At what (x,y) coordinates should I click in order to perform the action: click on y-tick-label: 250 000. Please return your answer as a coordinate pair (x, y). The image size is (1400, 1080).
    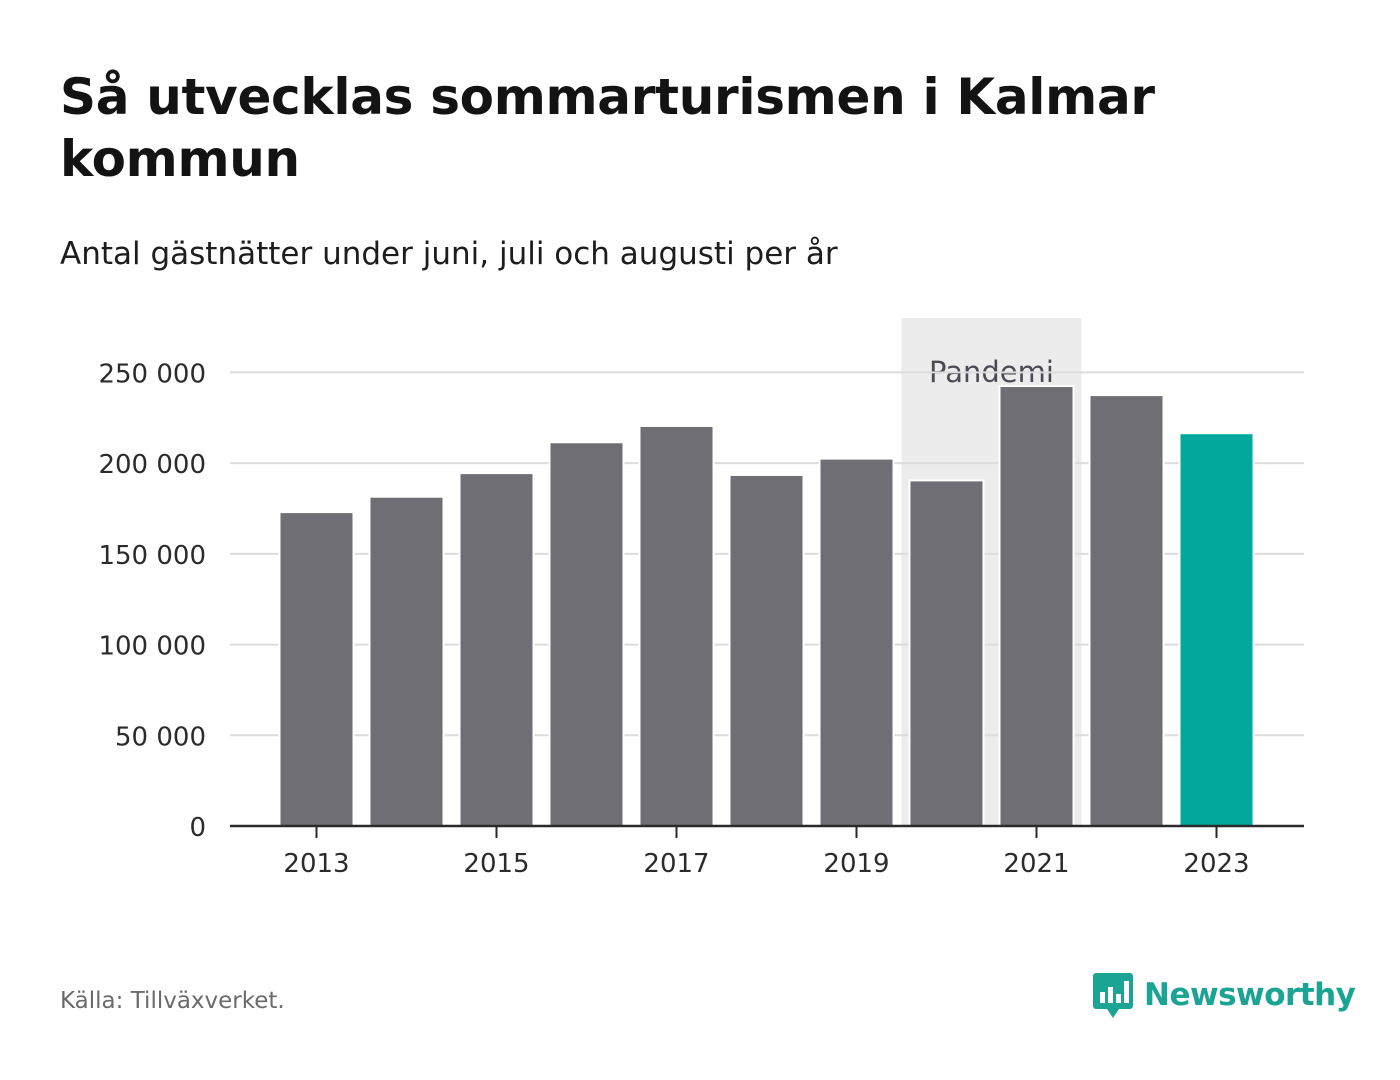
    Looking at the image, I should click on (152, 374).